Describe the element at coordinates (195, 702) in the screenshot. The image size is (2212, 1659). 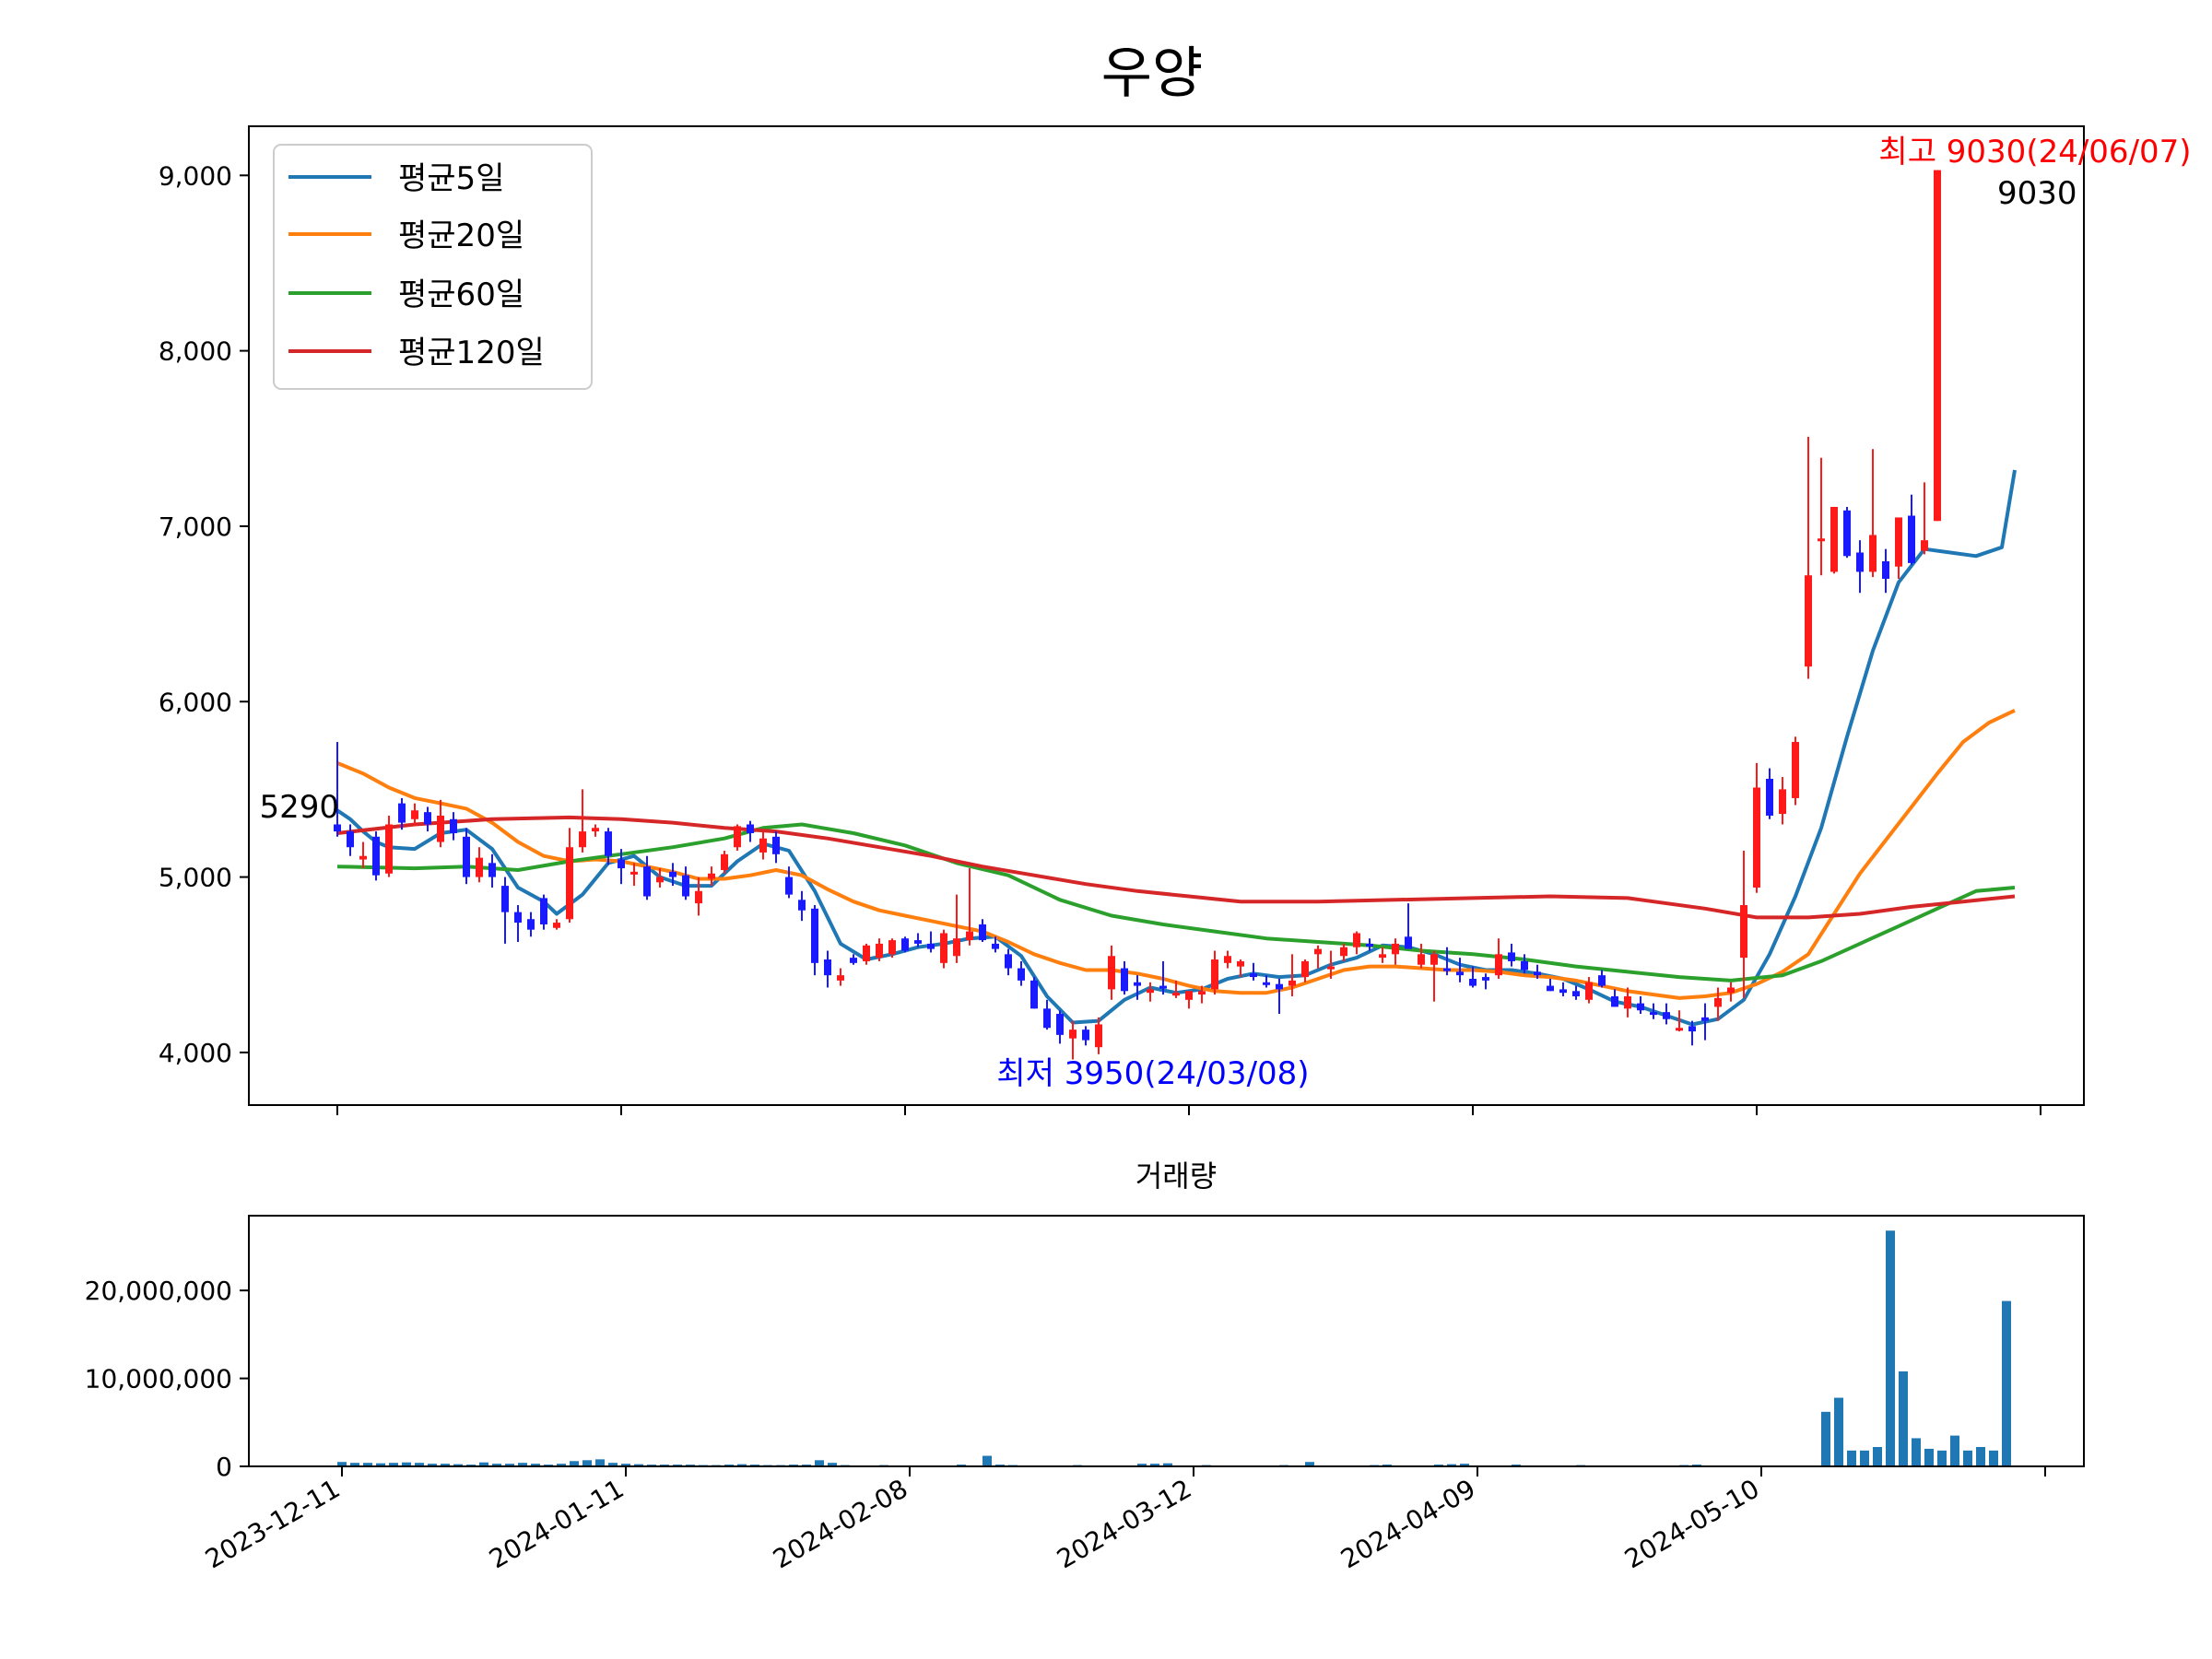
I see `price-y-tick-label: 6,000` at that location.